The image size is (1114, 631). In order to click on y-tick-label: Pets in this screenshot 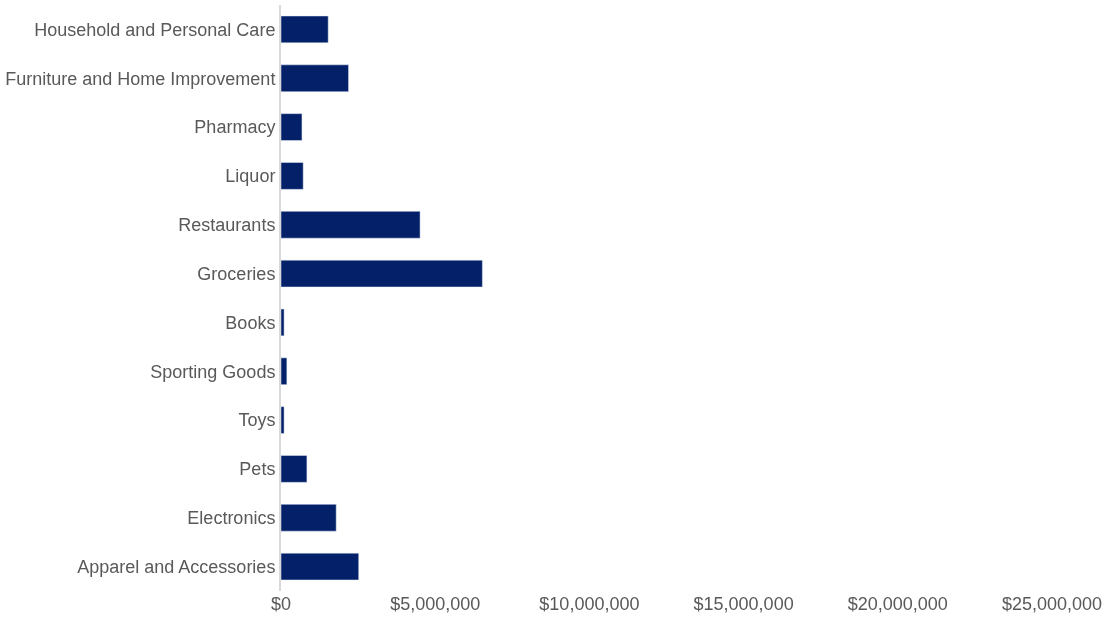, I will do `click(257, 469)`.